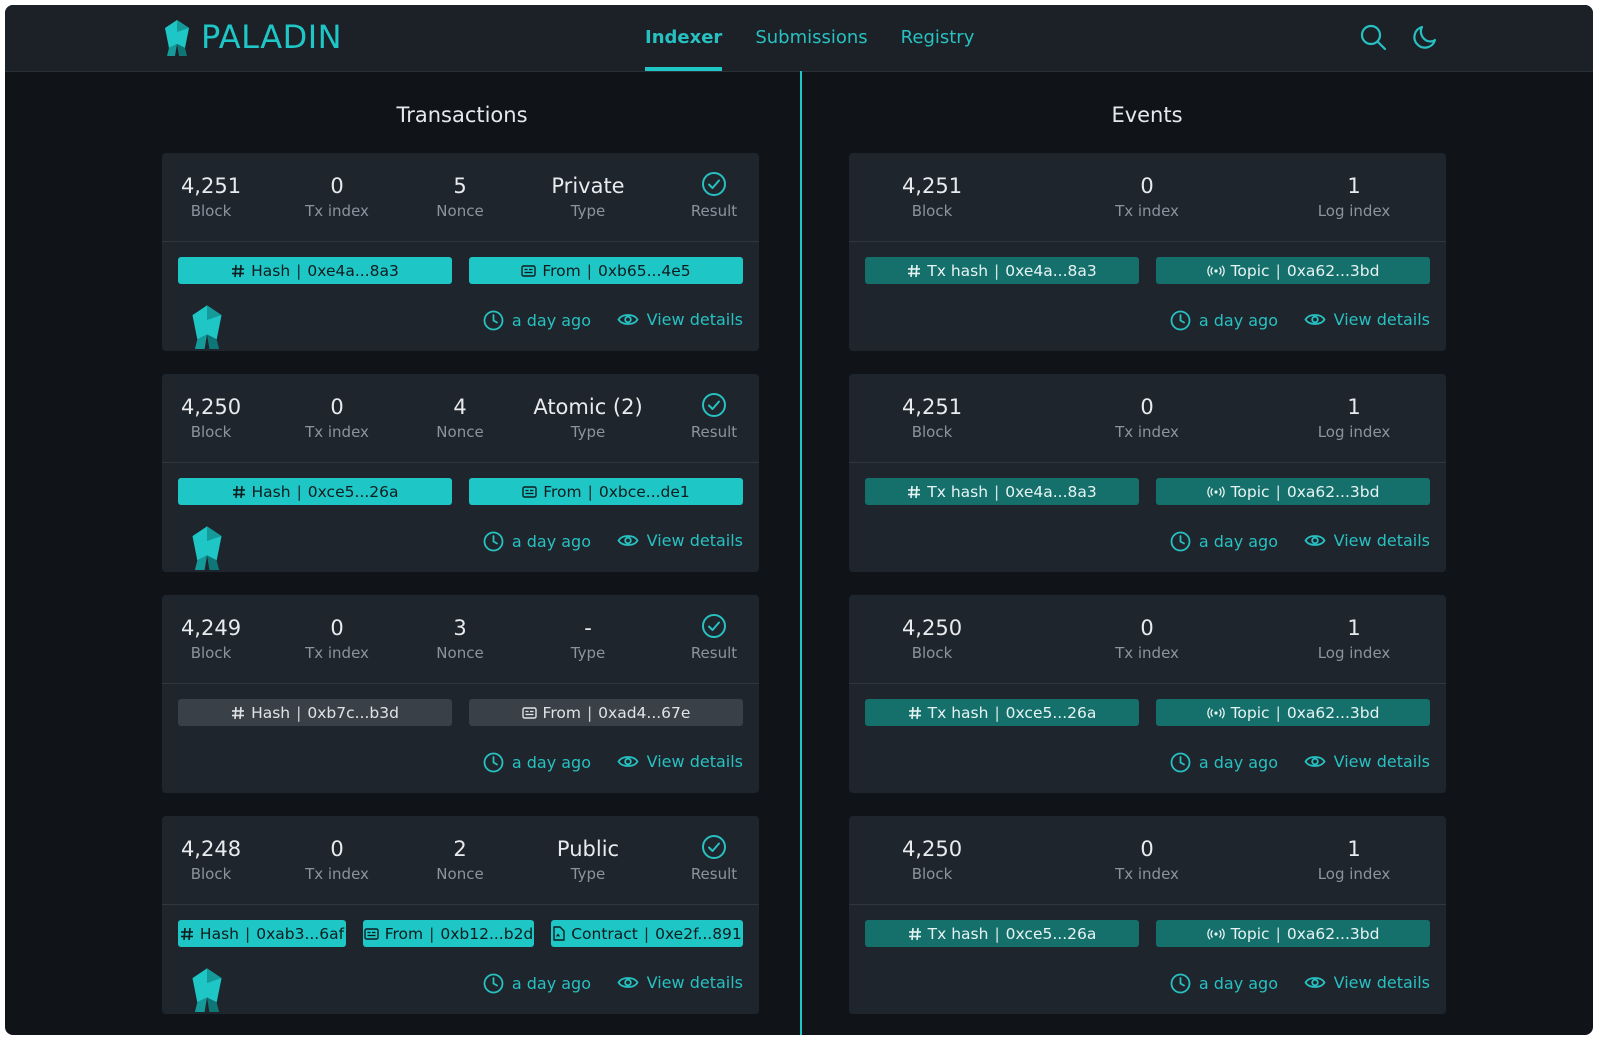 The width and height of the screenshot is (1600, 1041). I want to click on block-stat: 4,251 Block, so click(932, 198).